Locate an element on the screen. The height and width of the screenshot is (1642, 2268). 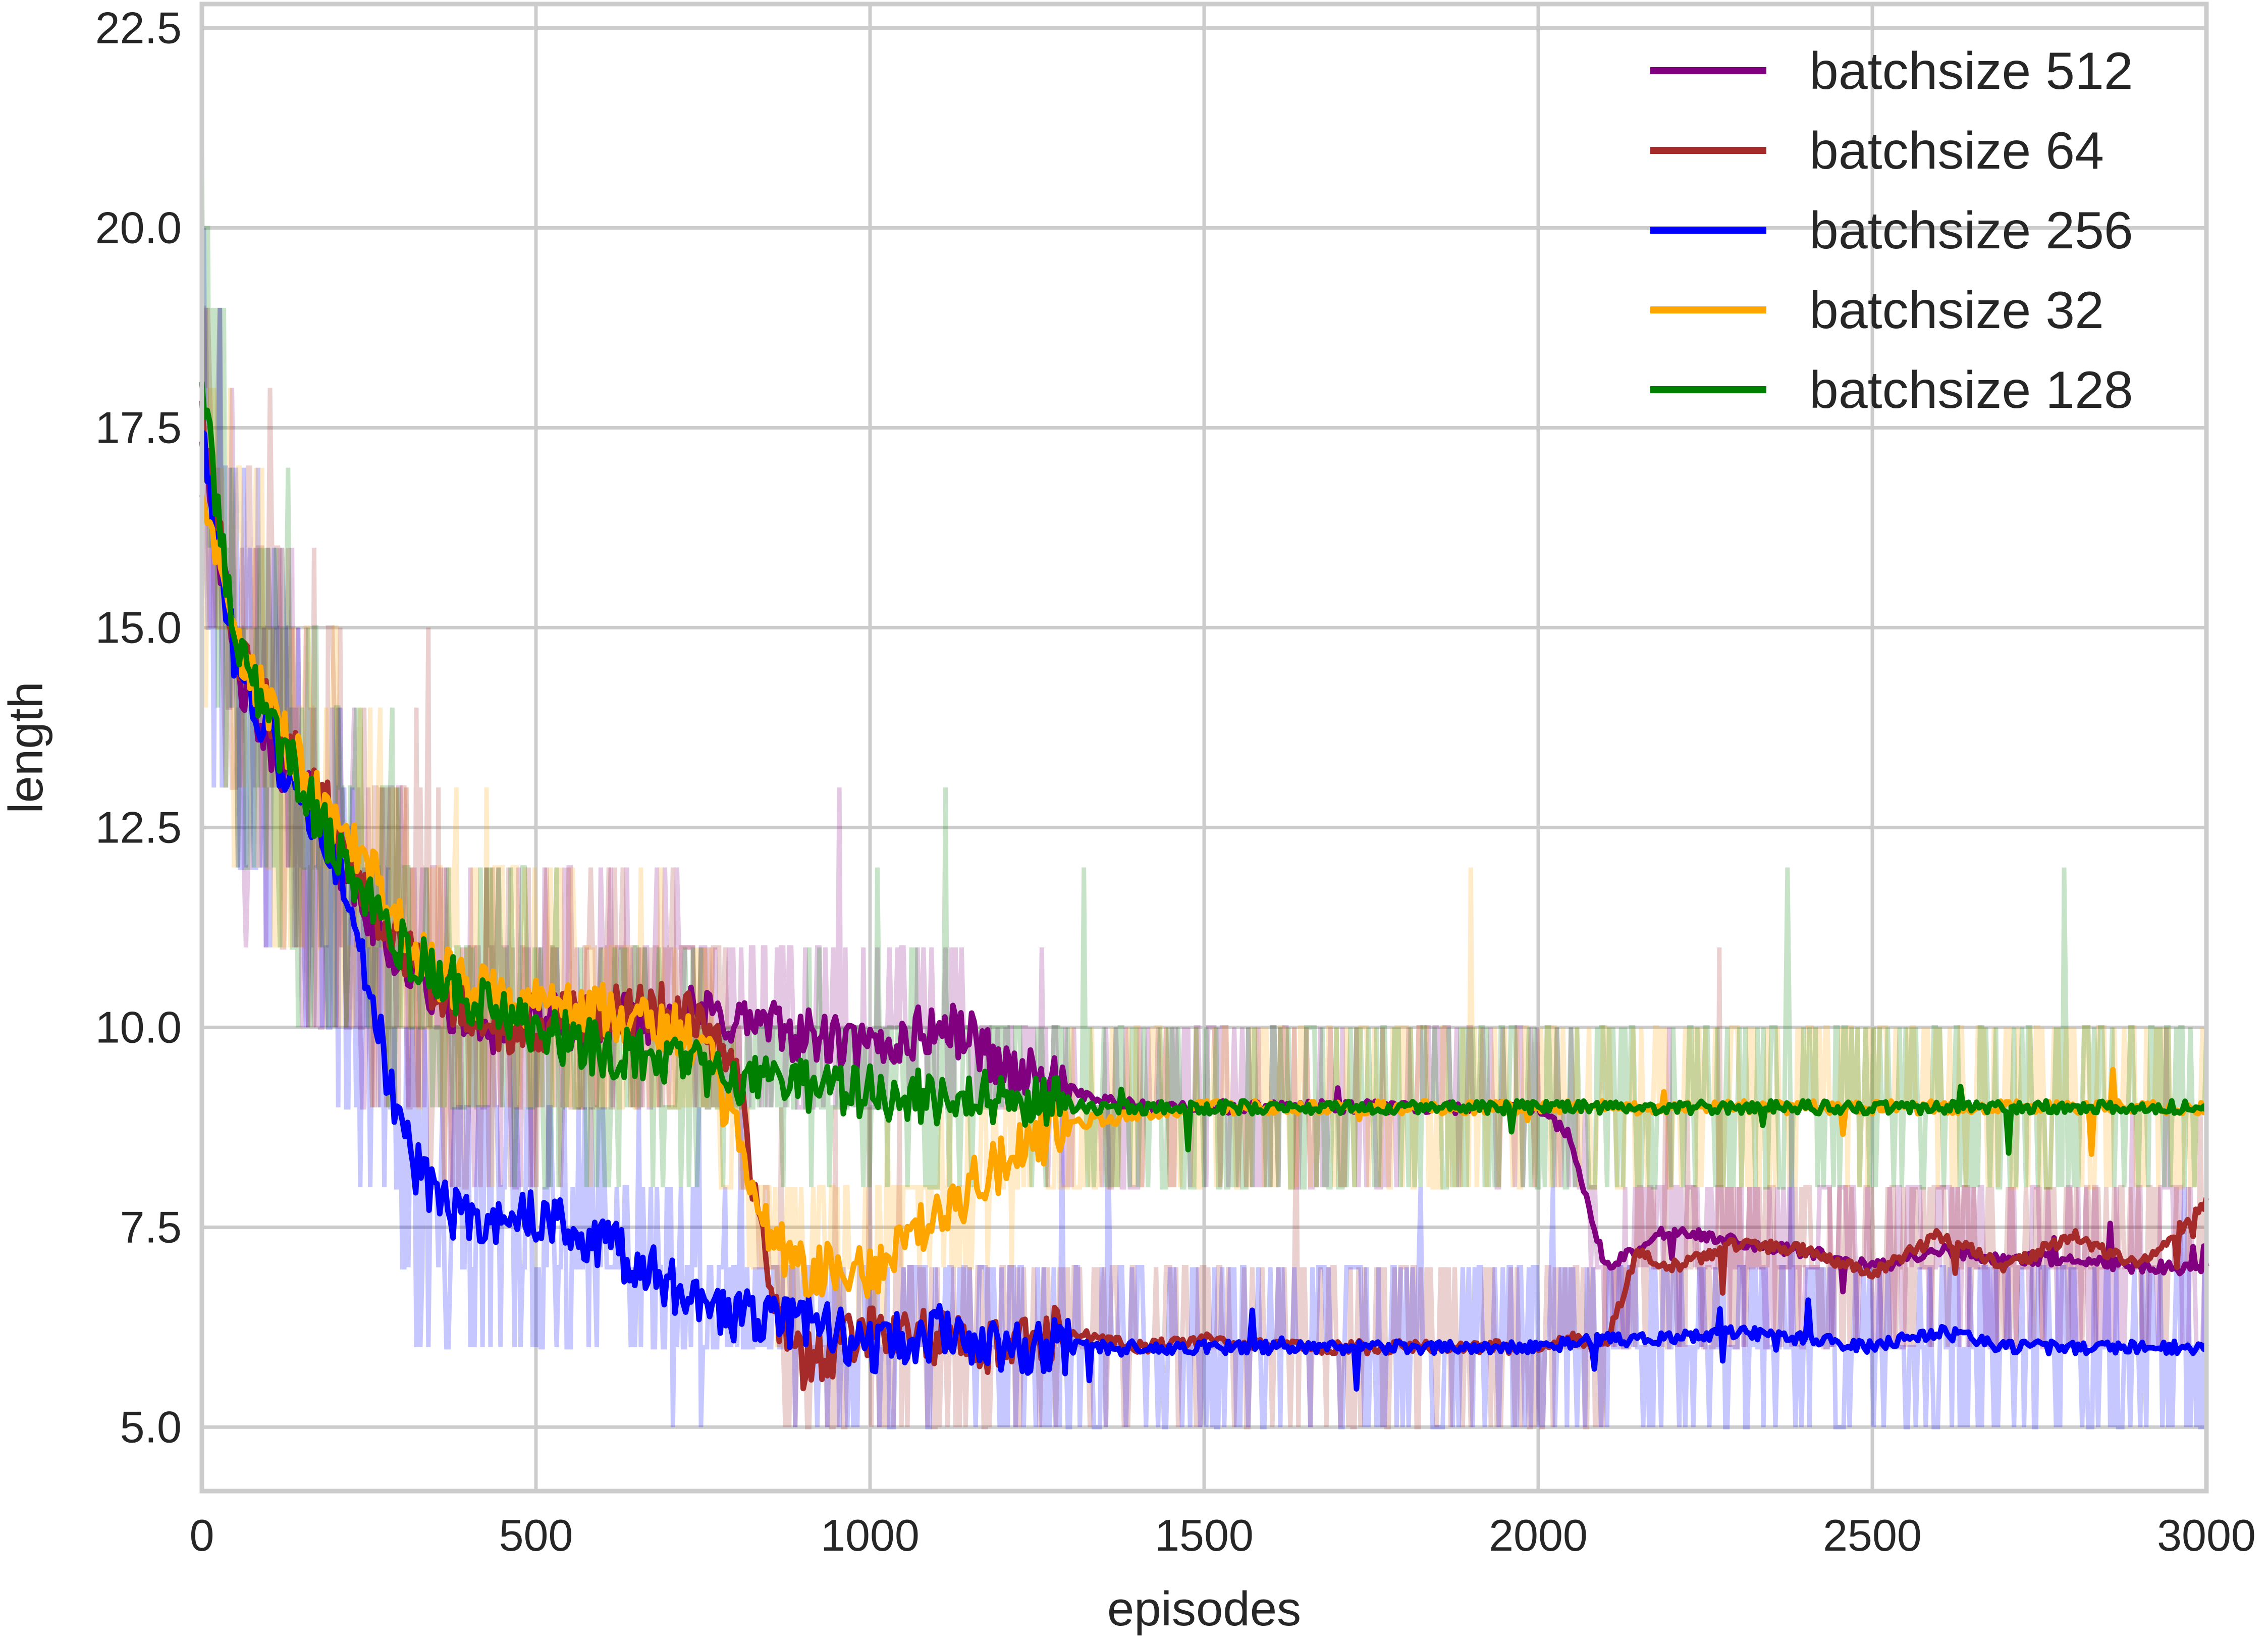
legend-label: batchsize 64 is located at coordinates (1956, 151).